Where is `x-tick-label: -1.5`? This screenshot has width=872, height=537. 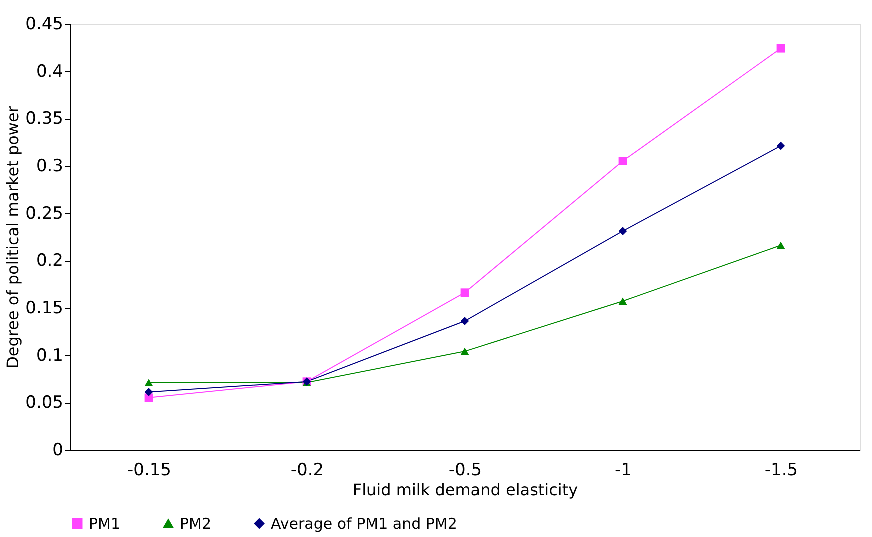
x-tick-label: -1.5 is located at coordinates (781, 470).